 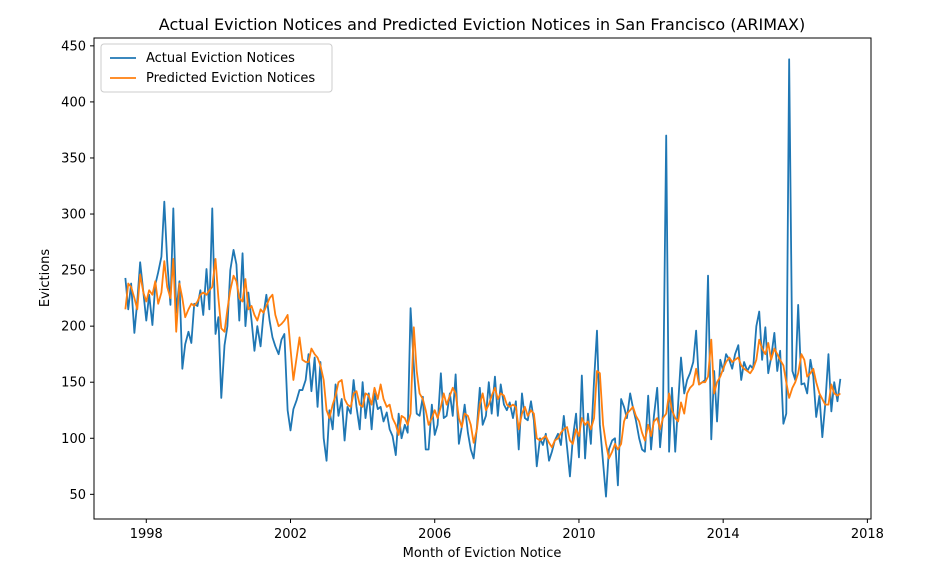 What do you see at coordinates (578, 534) in the screenshot?
I see `x-tick-label: 2010` at bounding box center [578, 534].